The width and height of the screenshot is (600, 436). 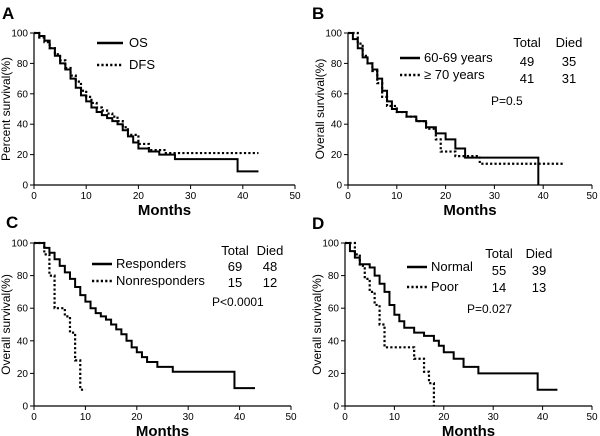 What do you see at coordinates (499, 287) in the screenshot?
I see `table-cell: 14` at bounding box center [499, 287].